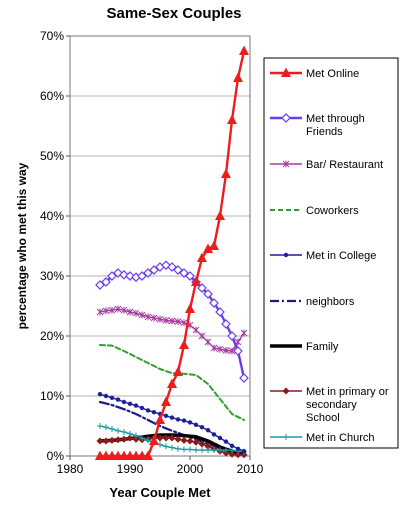 The height and width of the screenshot is (513, 404). I want to click on x-axis-label: Year Couple Met, so click(160, 492).